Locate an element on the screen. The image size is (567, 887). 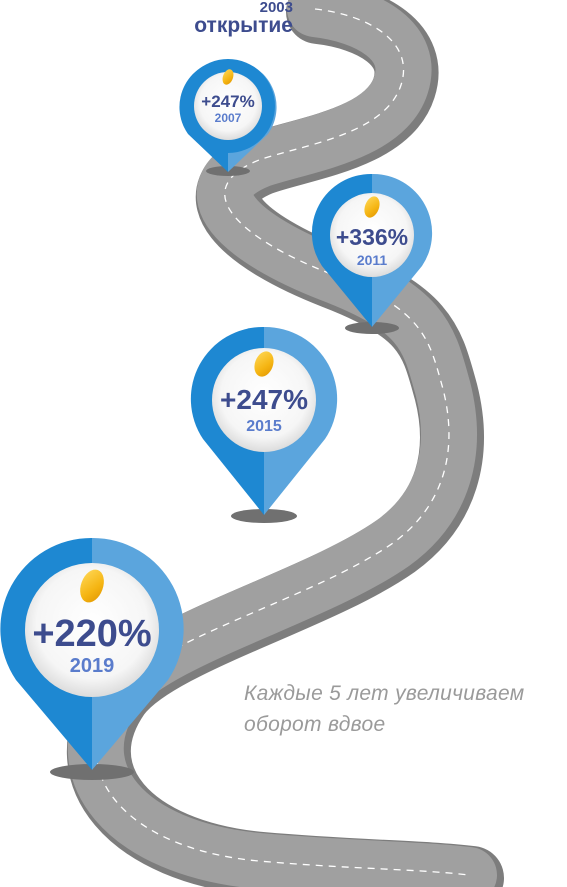
start-label: 2003 открытие is located at coordinates (243, 18).